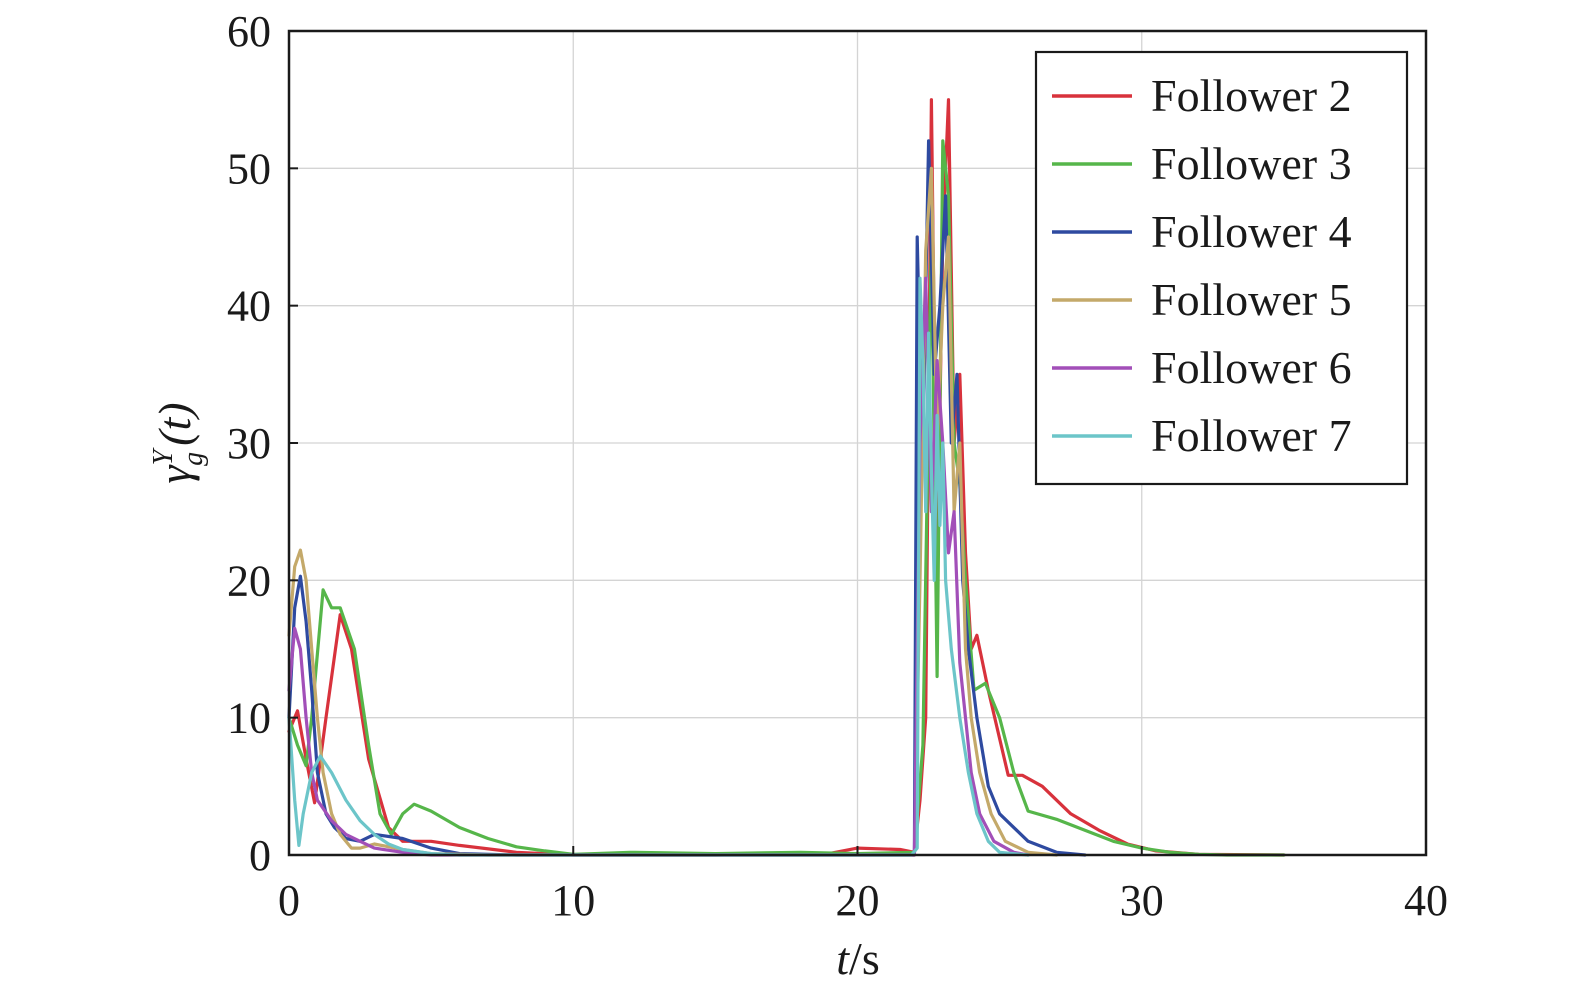 The image size is (1575, 1004). Describe the element at coordinates (573, 900) in the screenshot. I see `x-tick-label: 10` at that location.